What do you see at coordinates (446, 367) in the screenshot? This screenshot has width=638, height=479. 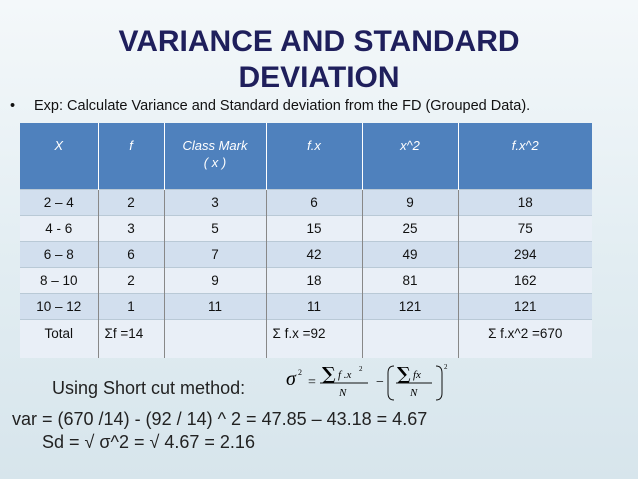 I see `formula-paren-exponent: 2` at bounding box center [446, 367].